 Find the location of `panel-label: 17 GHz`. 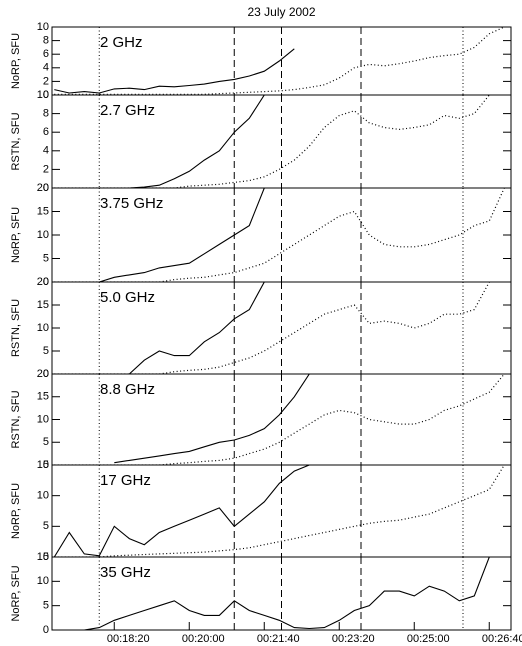

panel-label: 17 GHz is located at coordinates (125, 480).